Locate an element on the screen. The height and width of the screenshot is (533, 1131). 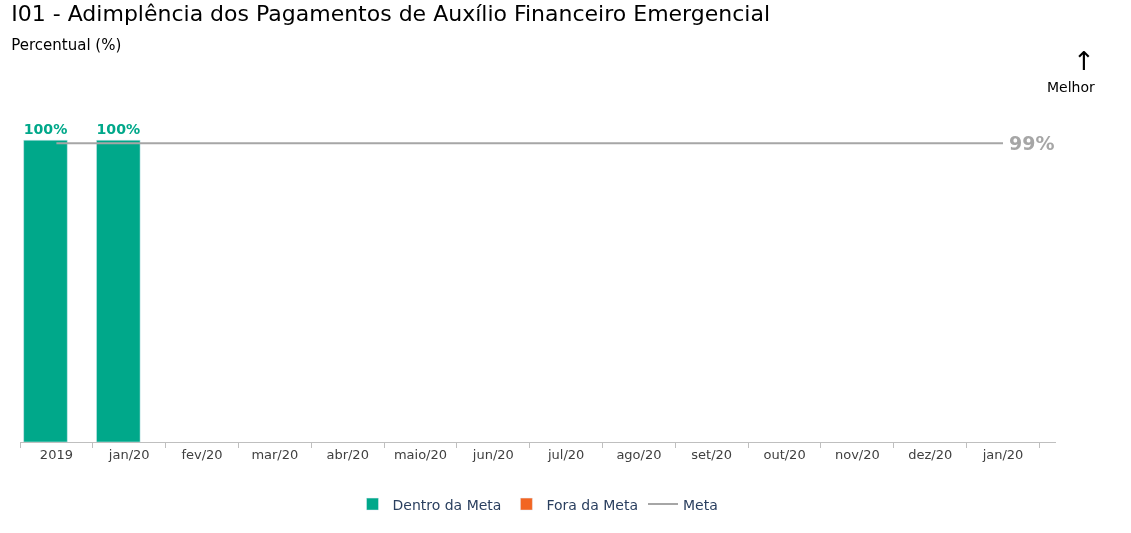
x-tick-label: maio/20 is located at coordinates (420, 454).